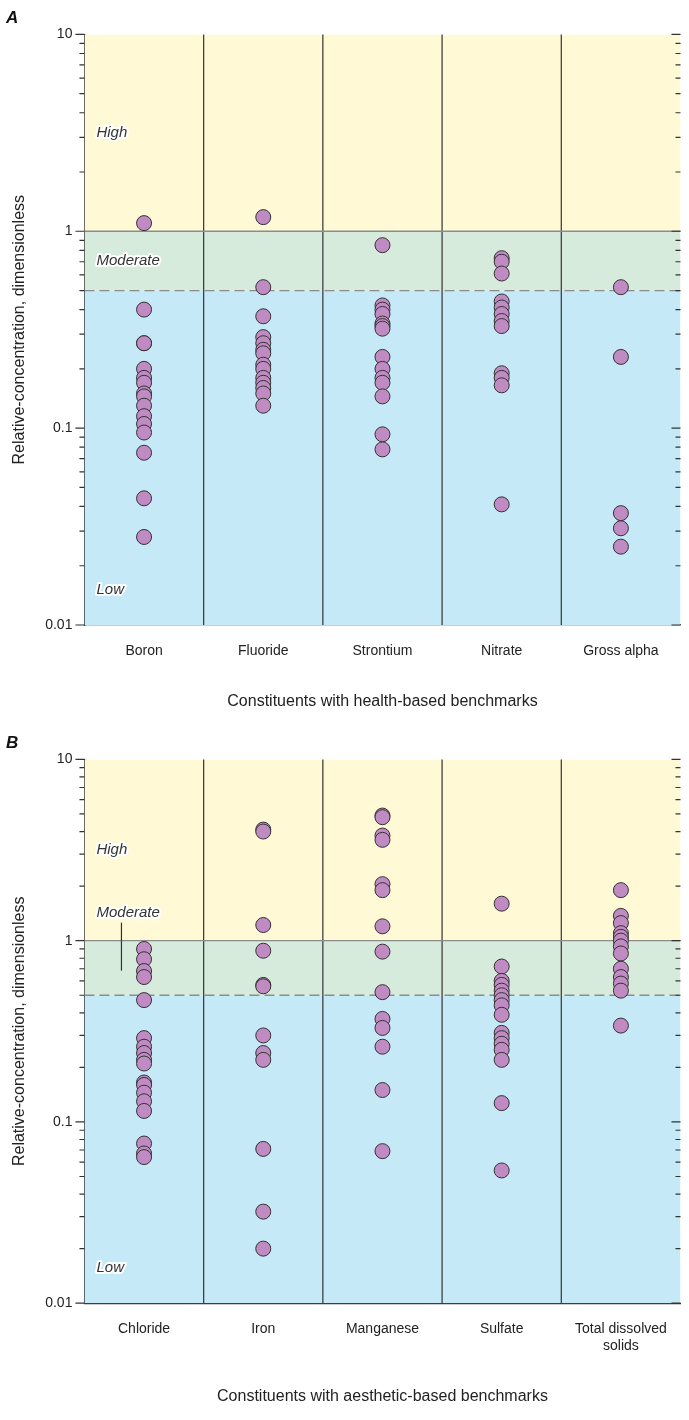  I want to click on x-axis-title: Constituents with health-based benchmarks, so click(382, 700).